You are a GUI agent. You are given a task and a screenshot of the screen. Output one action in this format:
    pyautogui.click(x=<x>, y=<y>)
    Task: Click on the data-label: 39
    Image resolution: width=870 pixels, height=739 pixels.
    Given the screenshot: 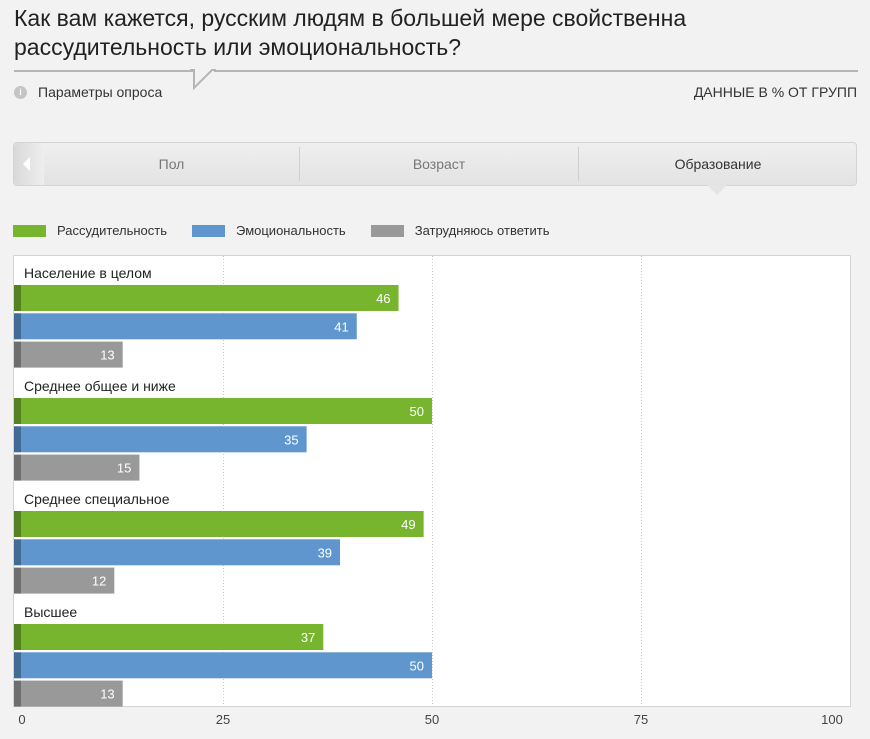 What is the action you would take?
    pyautogui.click(x=325, y=552)
    